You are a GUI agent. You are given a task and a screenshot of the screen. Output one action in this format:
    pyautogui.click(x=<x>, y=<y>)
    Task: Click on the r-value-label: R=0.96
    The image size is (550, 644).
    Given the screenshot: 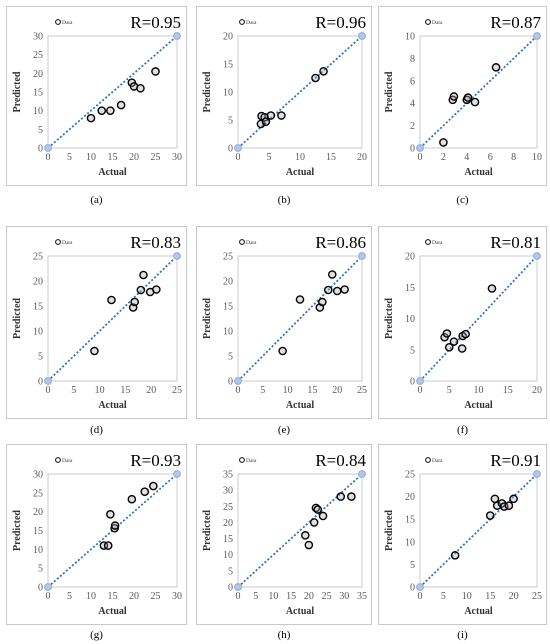 What is the action you would take?
    pyautogui.click(x=340, y=22)
    